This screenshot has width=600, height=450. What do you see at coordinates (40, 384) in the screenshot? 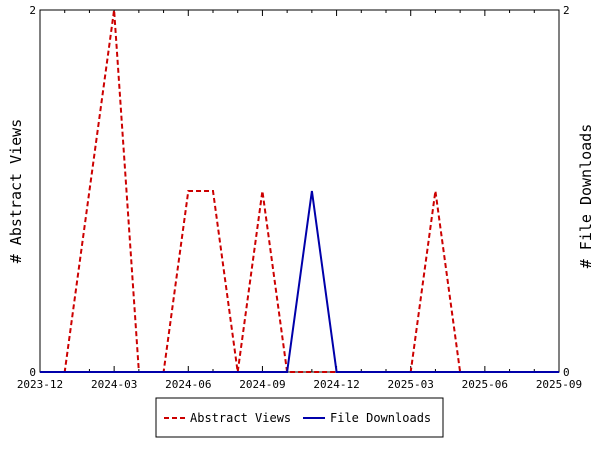
I see `x-tick-label: 2023-12` at bounding box center [40, 384].